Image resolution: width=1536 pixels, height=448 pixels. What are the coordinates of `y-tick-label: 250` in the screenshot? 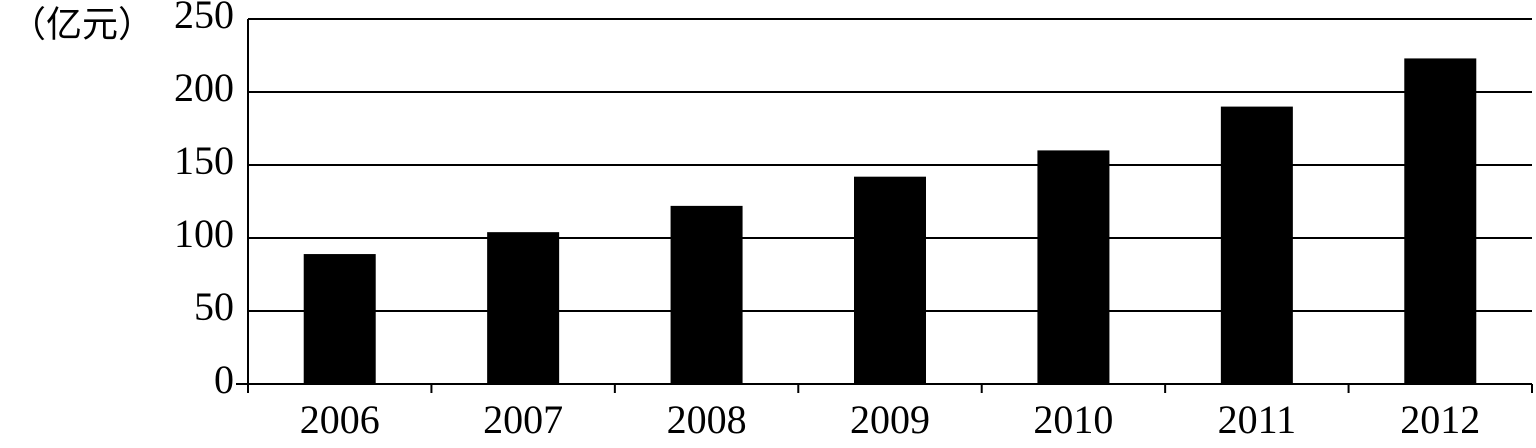 It's located at (204, 18).